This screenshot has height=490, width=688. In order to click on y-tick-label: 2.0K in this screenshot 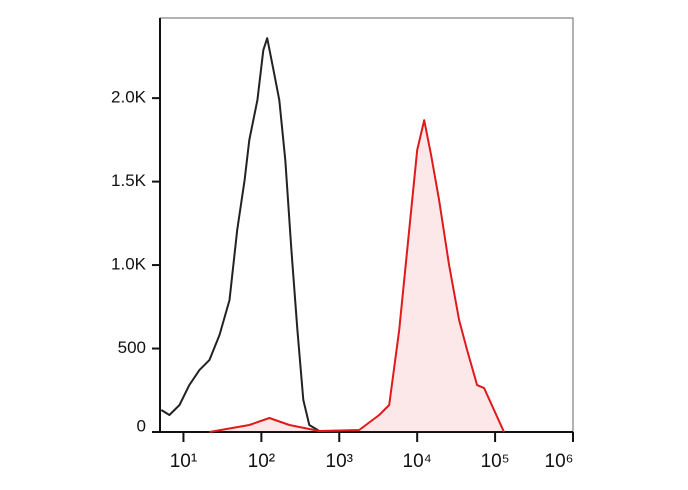, I will do `click(129, 97)`.